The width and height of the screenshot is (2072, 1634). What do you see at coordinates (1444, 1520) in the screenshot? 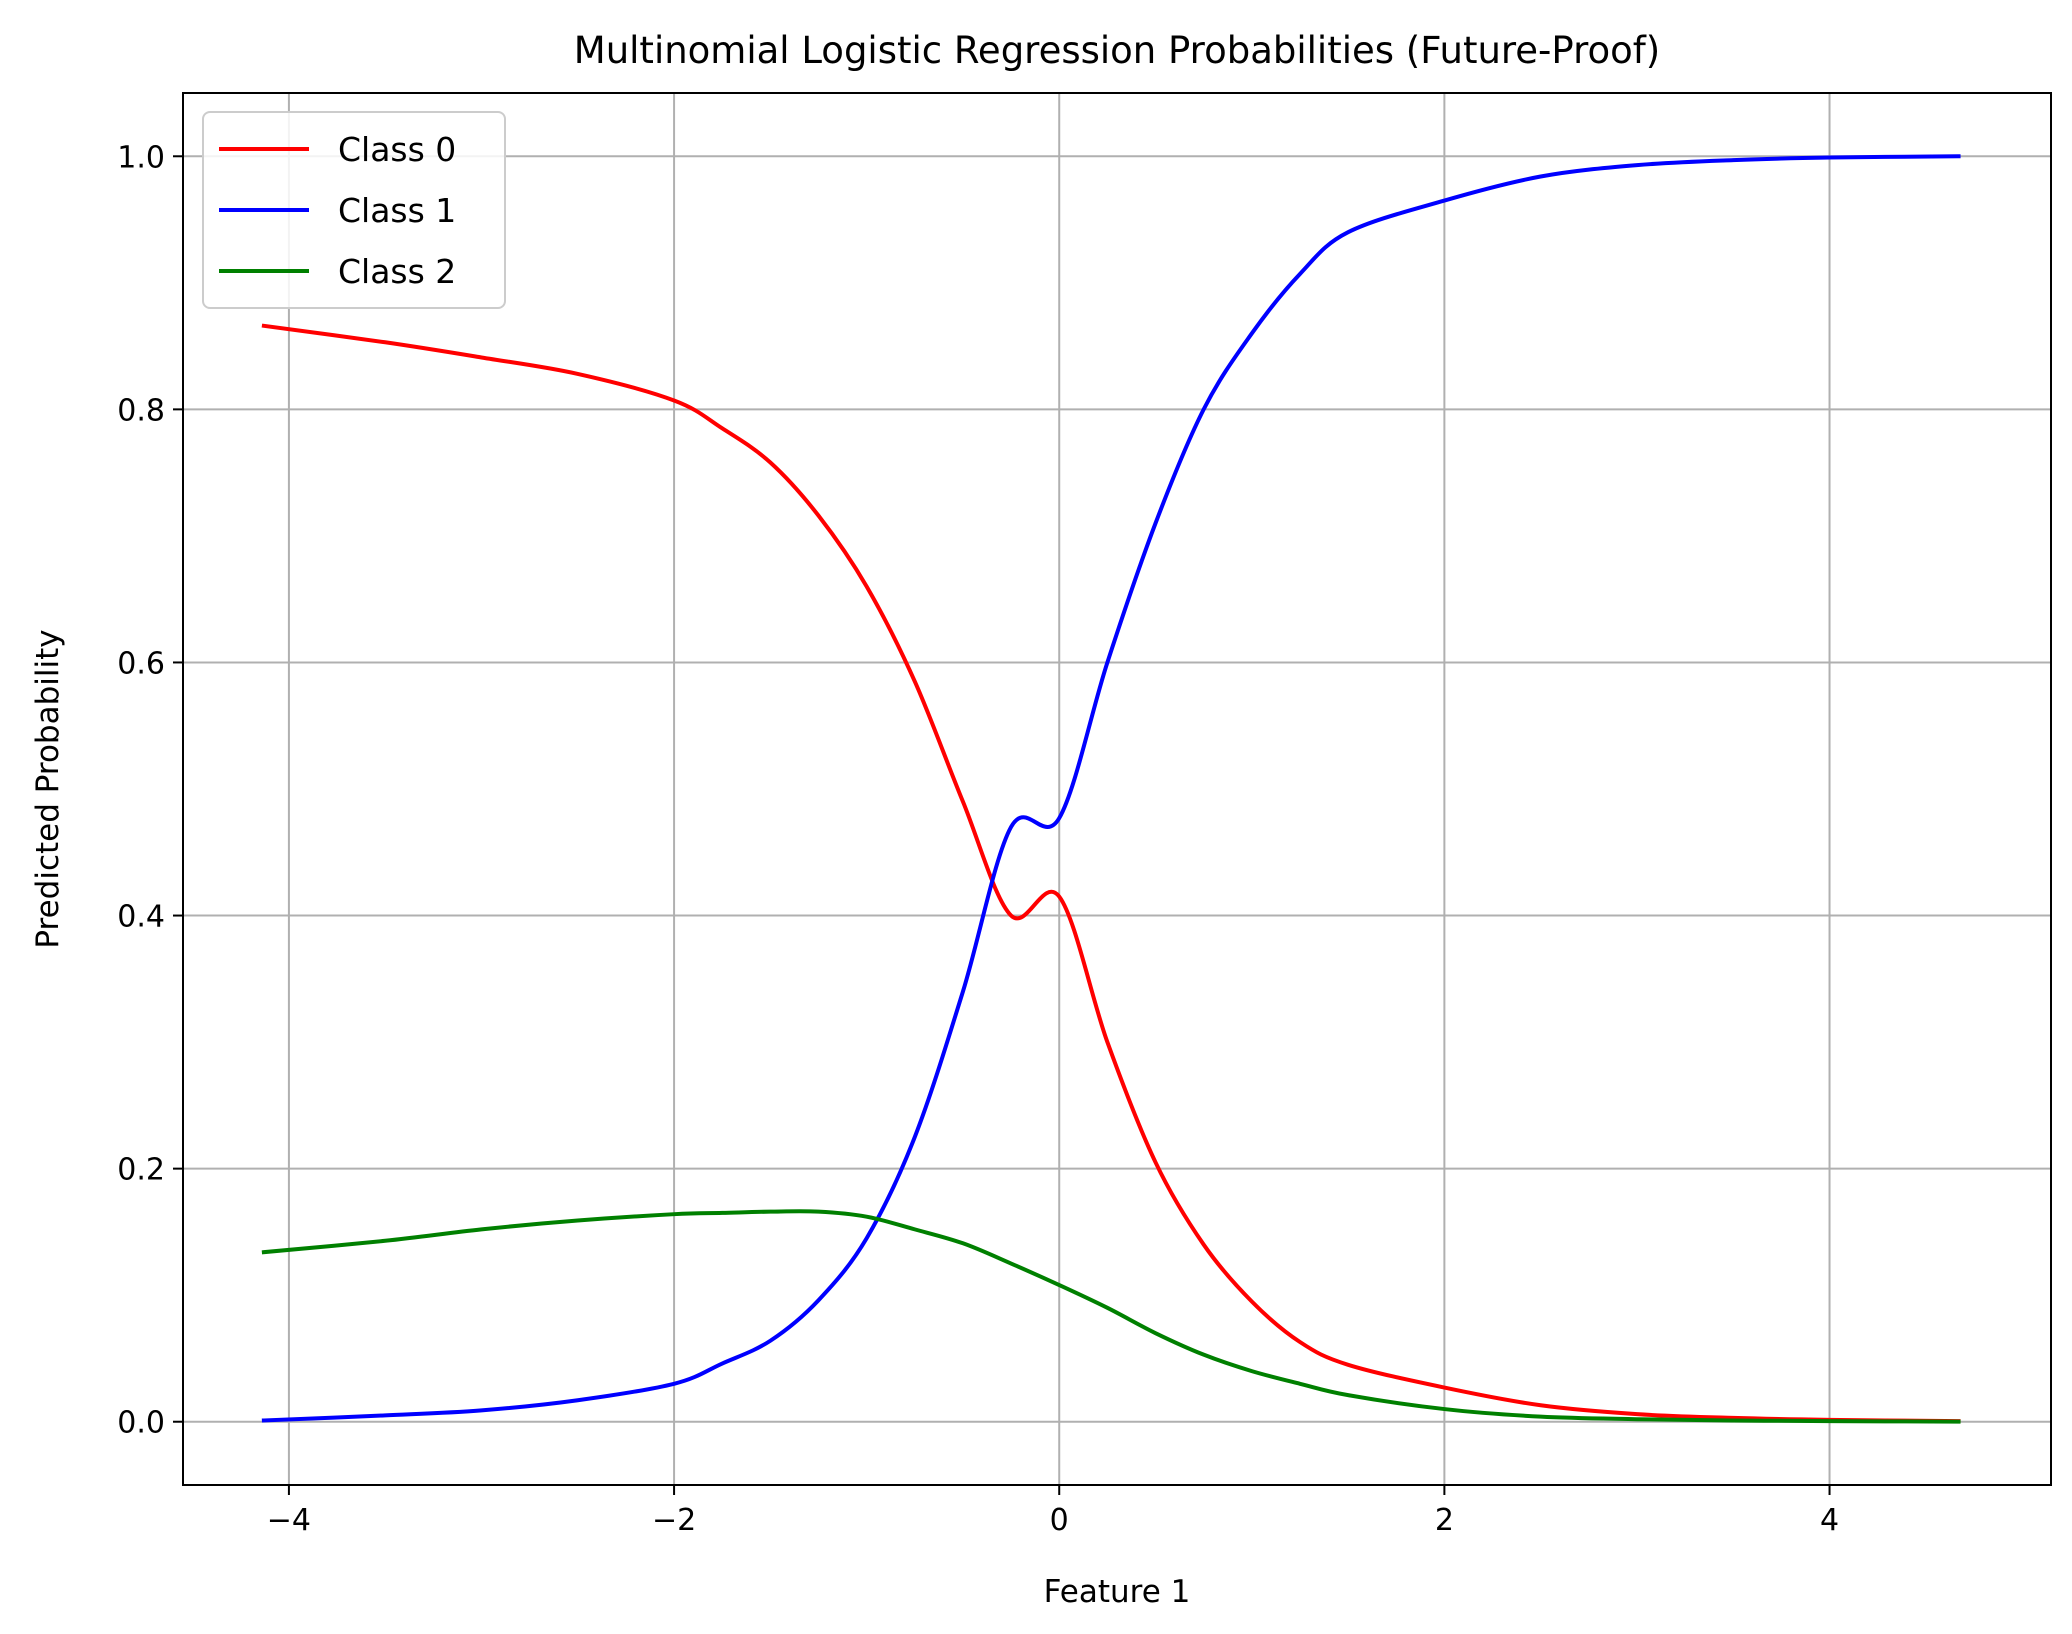
I see `x-tick-label: 2` at bounding box center [1444, 1520].